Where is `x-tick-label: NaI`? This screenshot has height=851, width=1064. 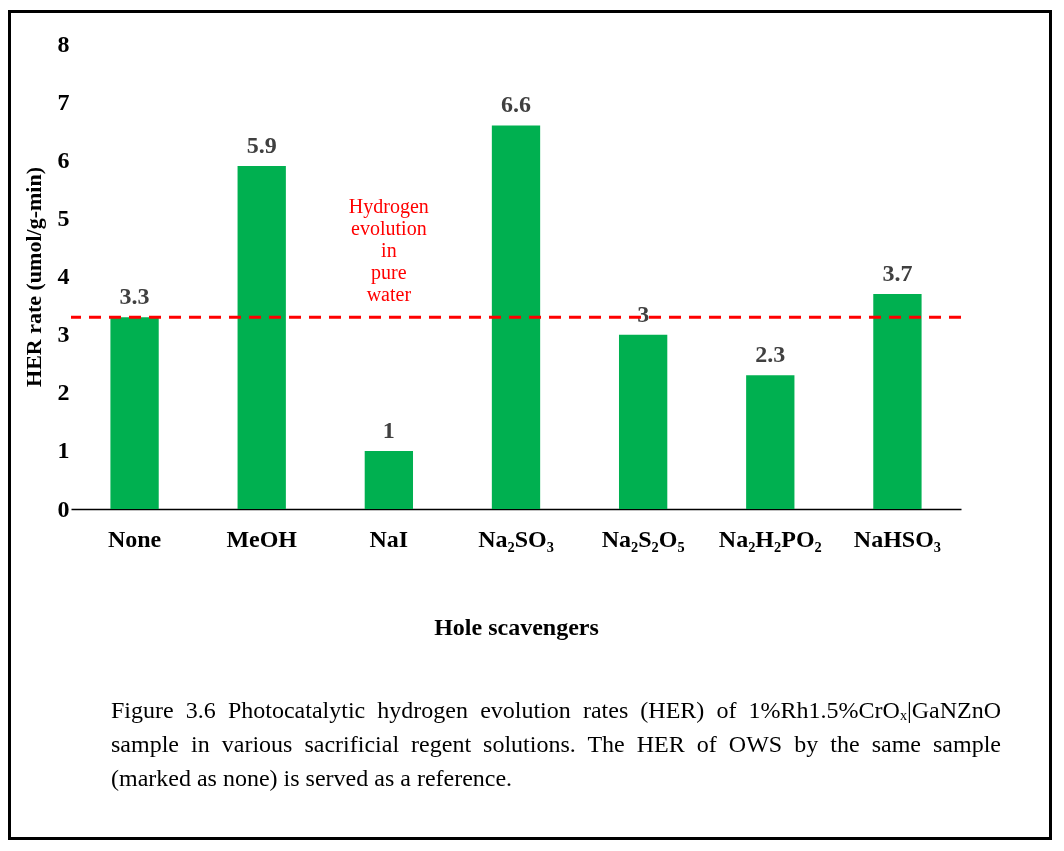
x-tick-label: NaI is located at coordinates (389, 538).